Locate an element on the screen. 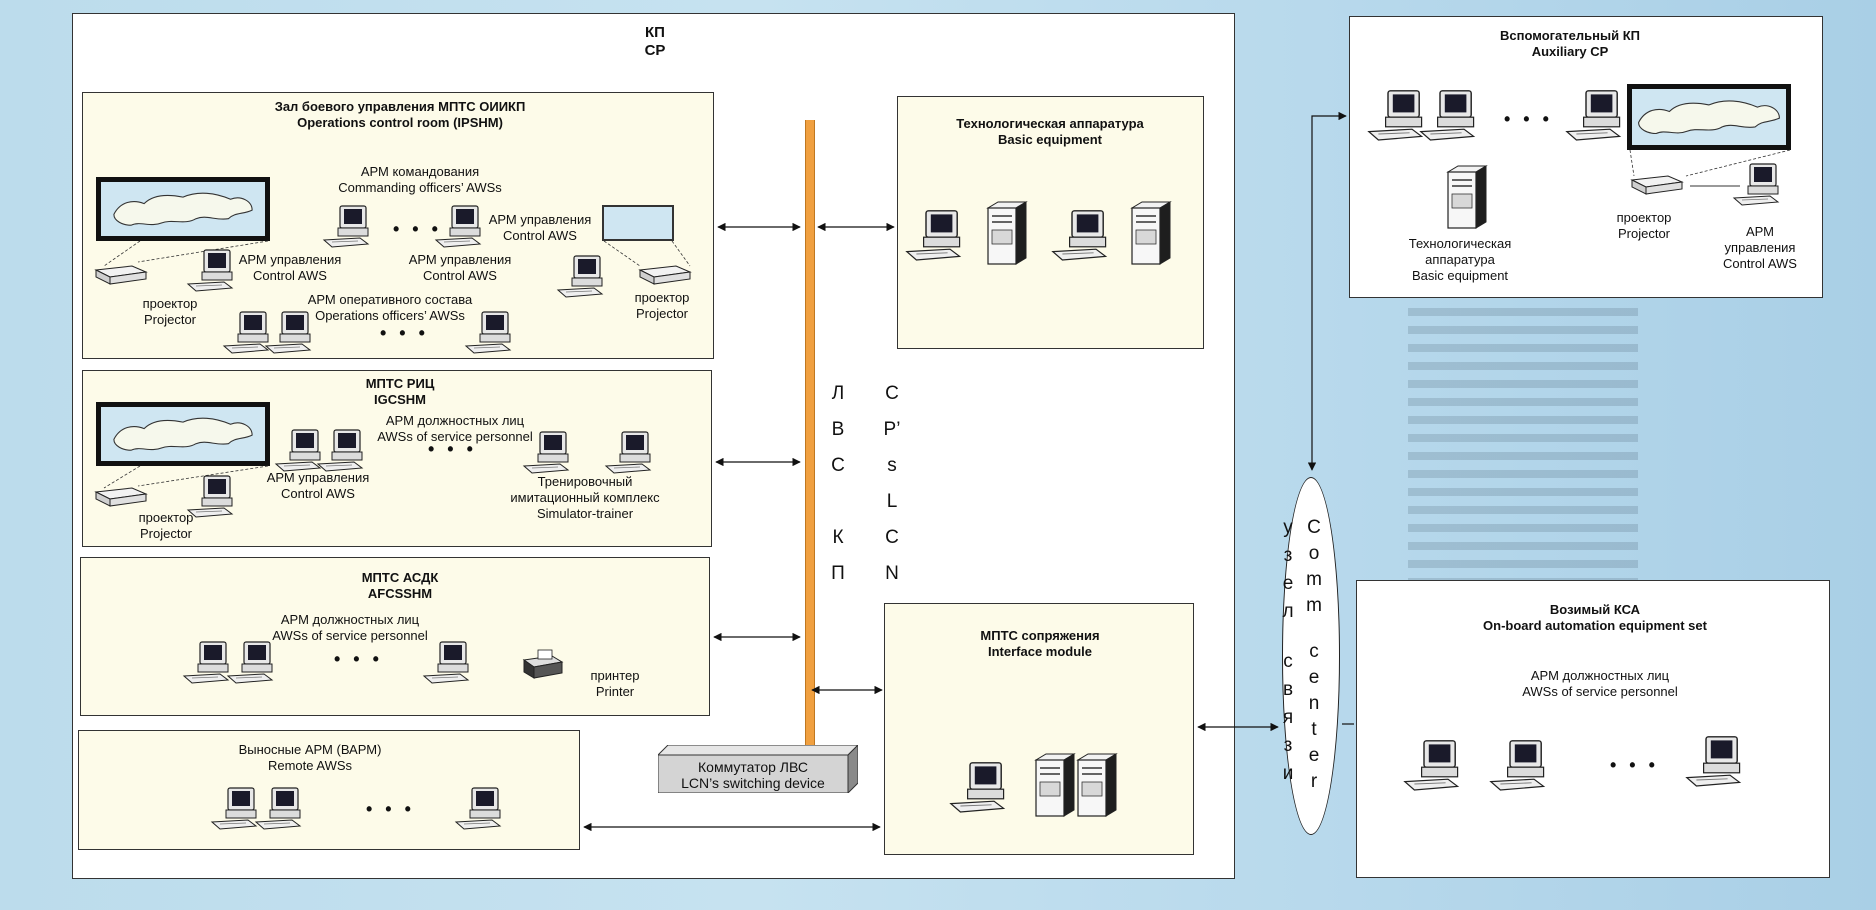 The image size is (1876, 910). lcn-ru-letter: С is located at coordinates (838, 465).